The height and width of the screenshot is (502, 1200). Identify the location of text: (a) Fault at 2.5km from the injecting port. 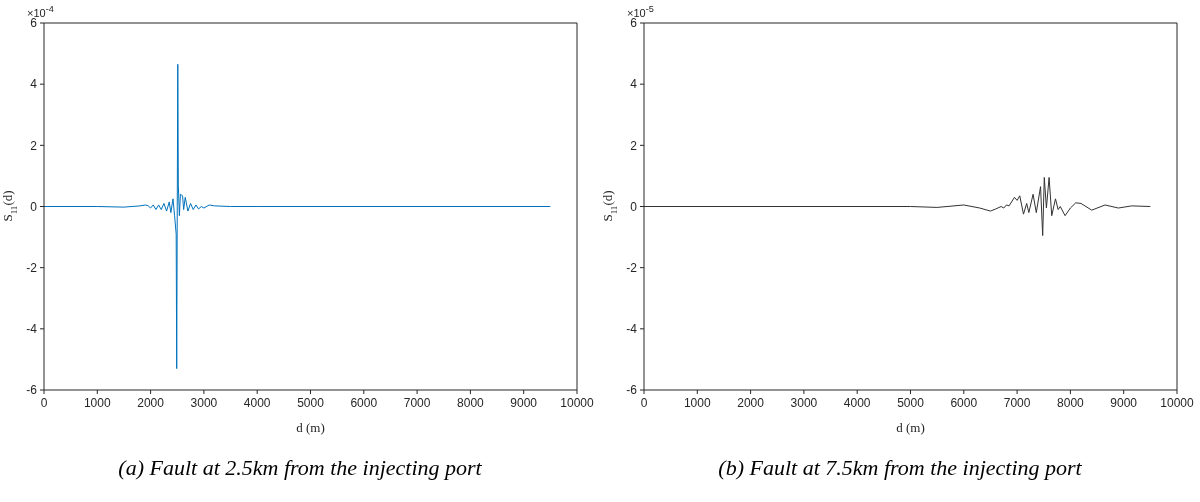
(300, 468).